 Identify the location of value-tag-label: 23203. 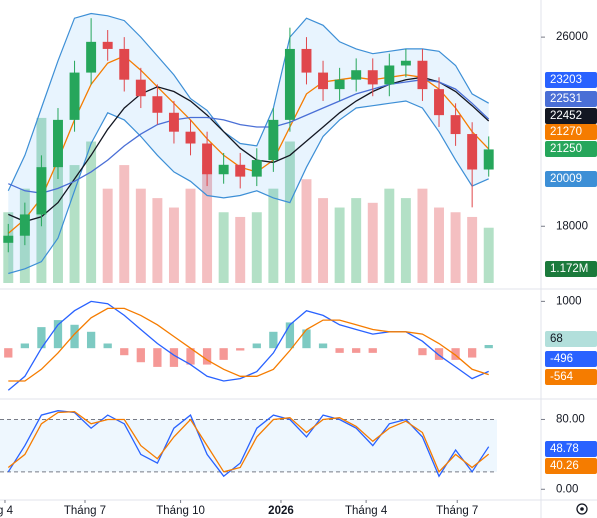
(566, 80).